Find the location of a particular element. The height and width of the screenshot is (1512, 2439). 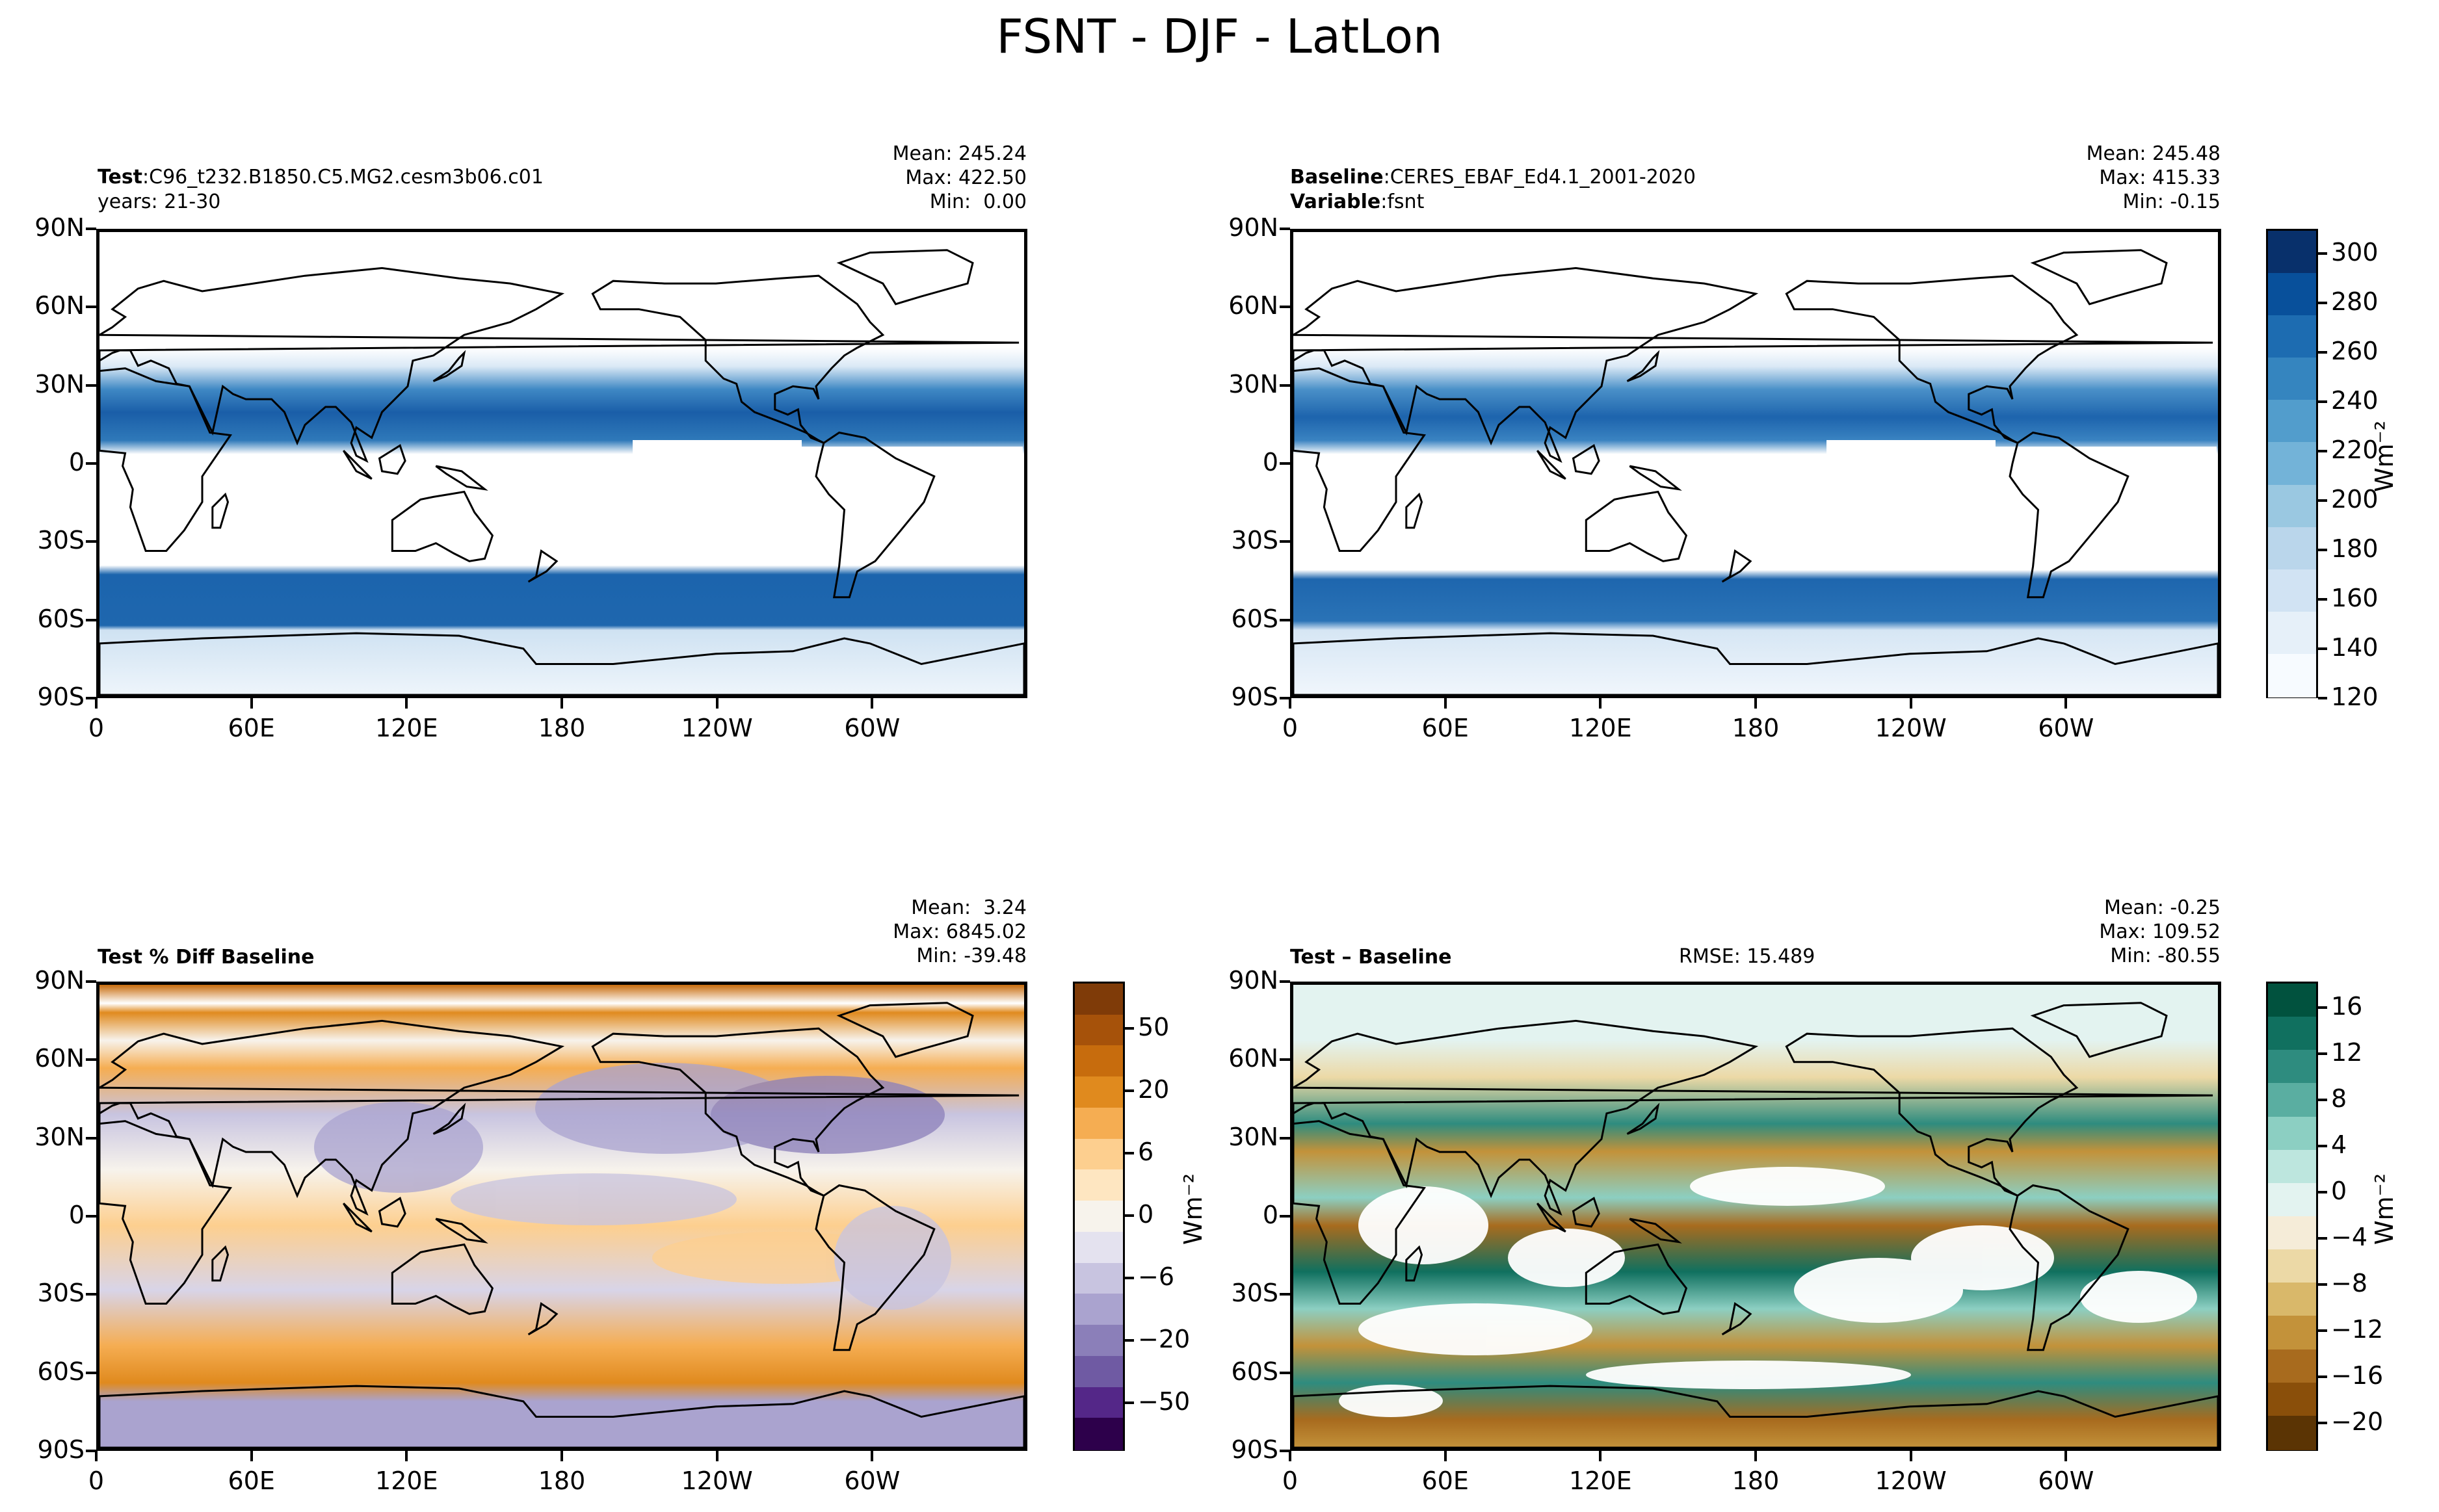

baseline-lon-tick: 120E is located at coordinates (1600, 728).